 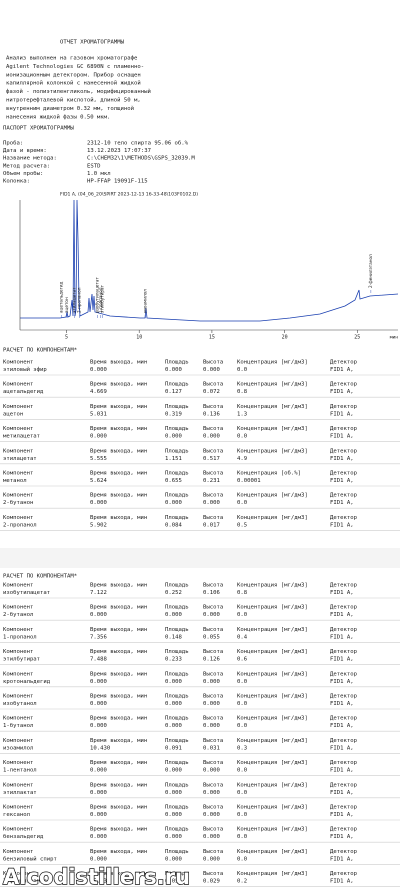 I want to click on cell: 0.8, so click(x=242, y=593).